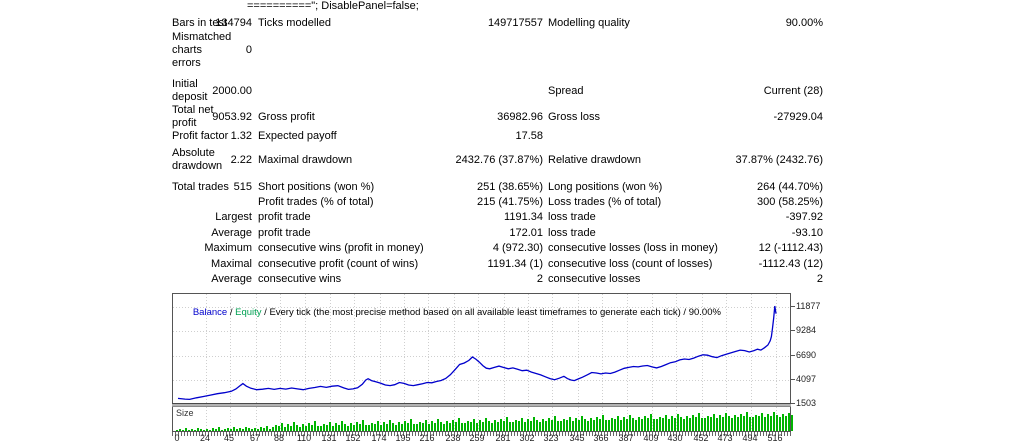 This screenshot has width=1031, height=447. I want to click on size-chart: Size, so click(482, 419).